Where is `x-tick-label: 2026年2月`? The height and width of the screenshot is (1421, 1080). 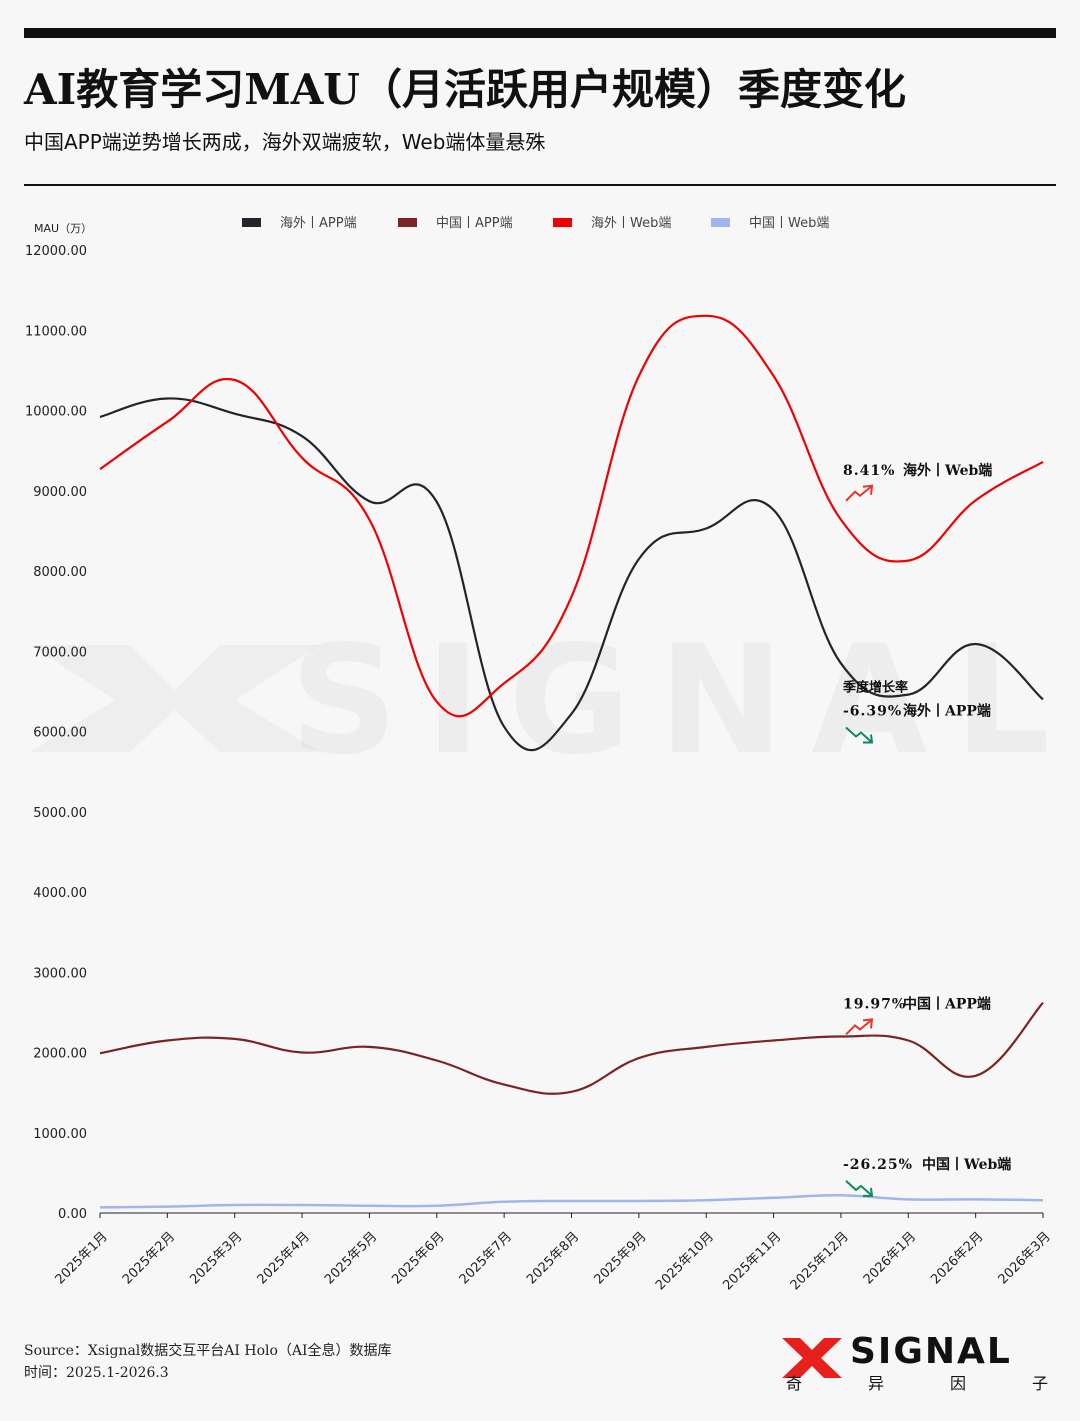
x-tick-label: 2026年2月 is located at coordinates (957, 1258).